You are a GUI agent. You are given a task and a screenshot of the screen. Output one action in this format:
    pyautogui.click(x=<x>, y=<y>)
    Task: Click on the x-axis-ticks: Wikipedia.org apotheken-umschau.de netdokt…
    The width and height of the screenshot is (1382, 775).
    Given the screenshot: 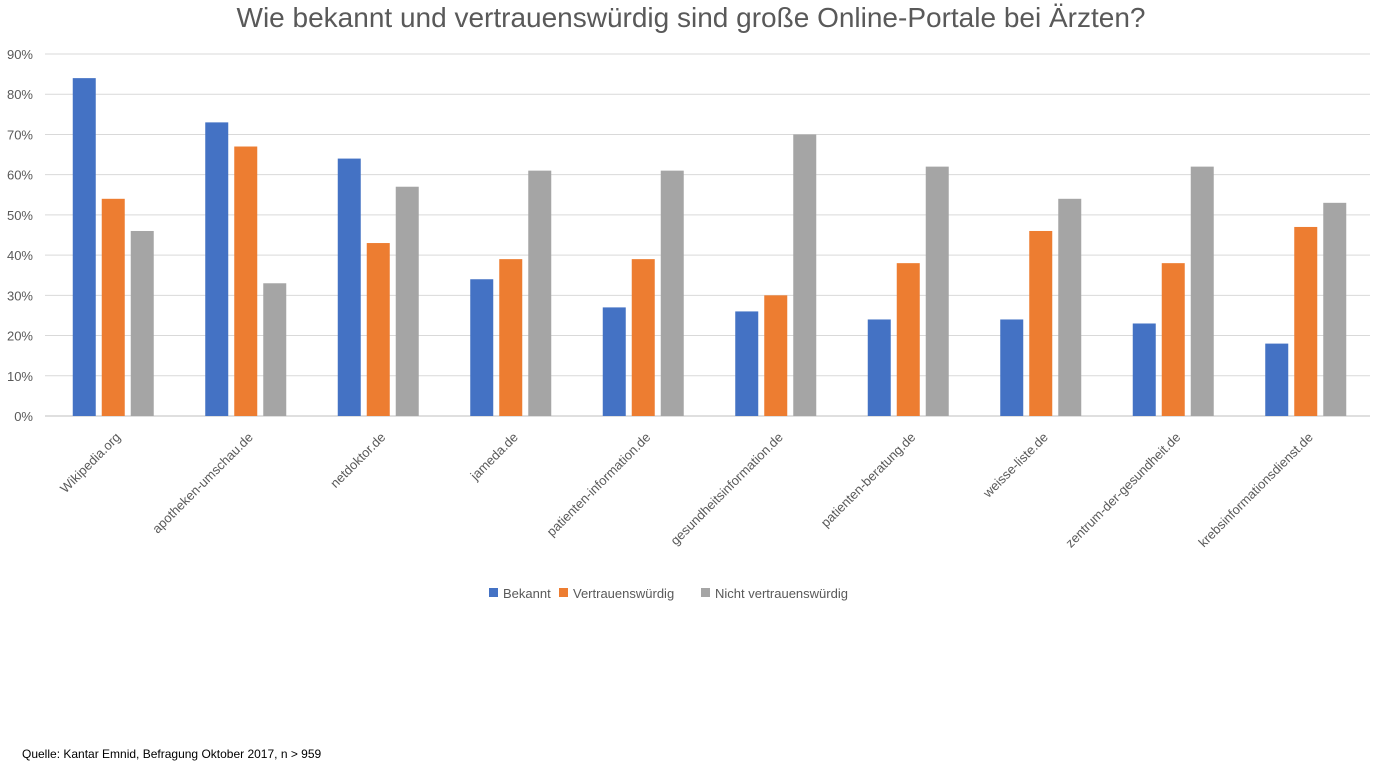 What is the action you would take?
    pyautogui.click(x=686, y=490)
    